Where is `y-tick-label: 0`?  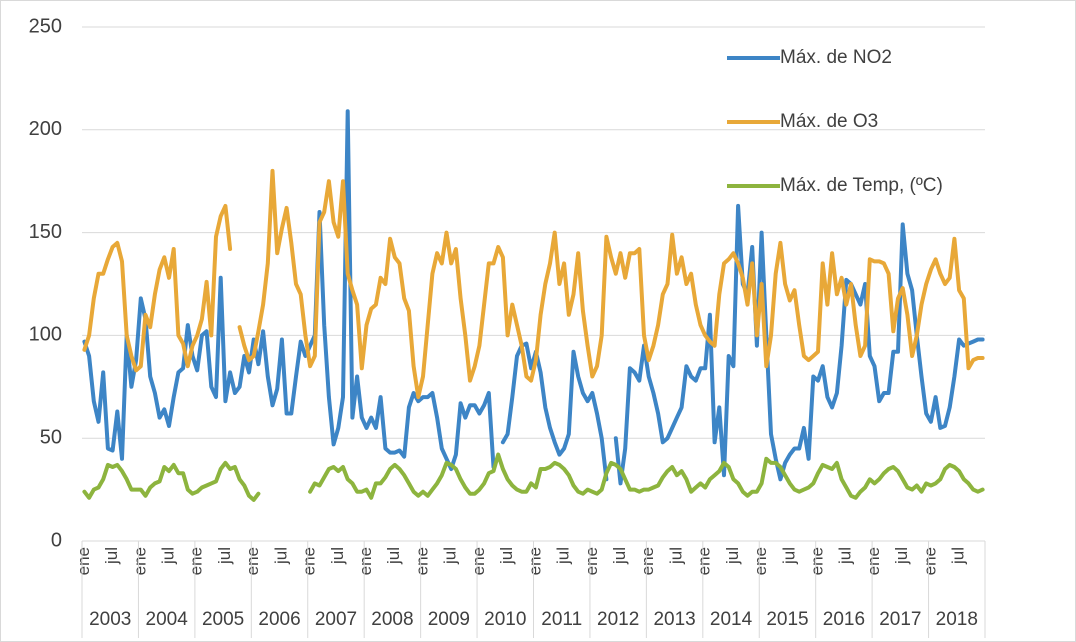 y-tick-label: 0 is located at coordinates (56, 540).